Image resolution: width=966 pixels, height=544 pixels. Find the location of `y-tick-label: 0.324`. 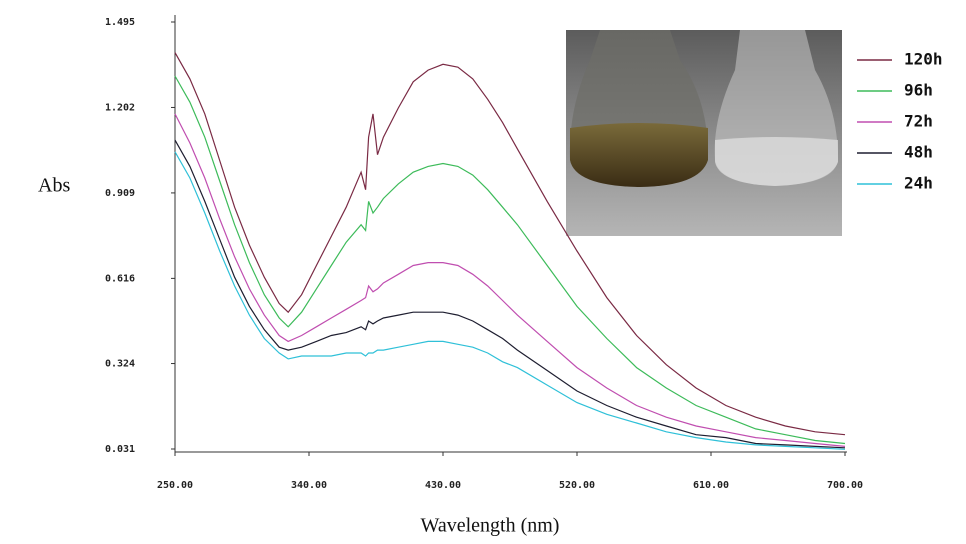

y-tick-label: 0.324 is located at coordinates (120, 364).